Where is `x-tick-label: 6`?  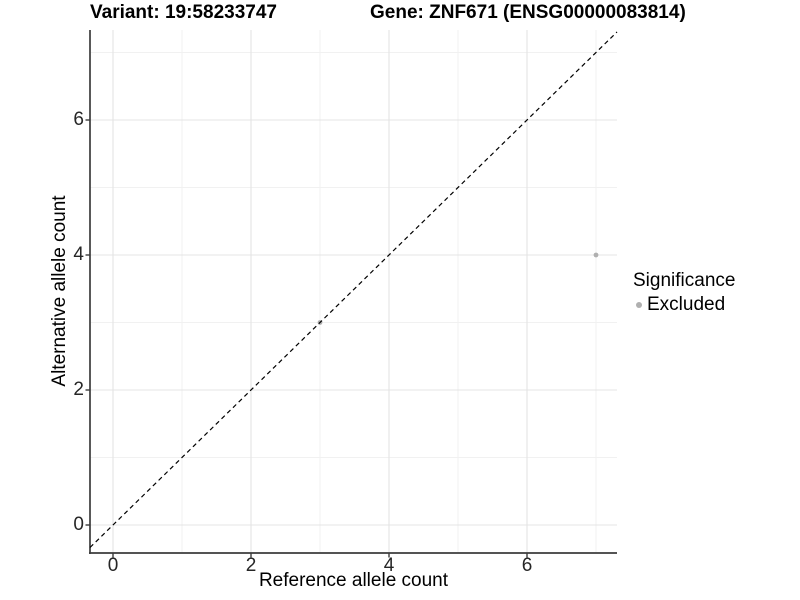 x-tick-label: 6 is located at coordinates (527, 565).